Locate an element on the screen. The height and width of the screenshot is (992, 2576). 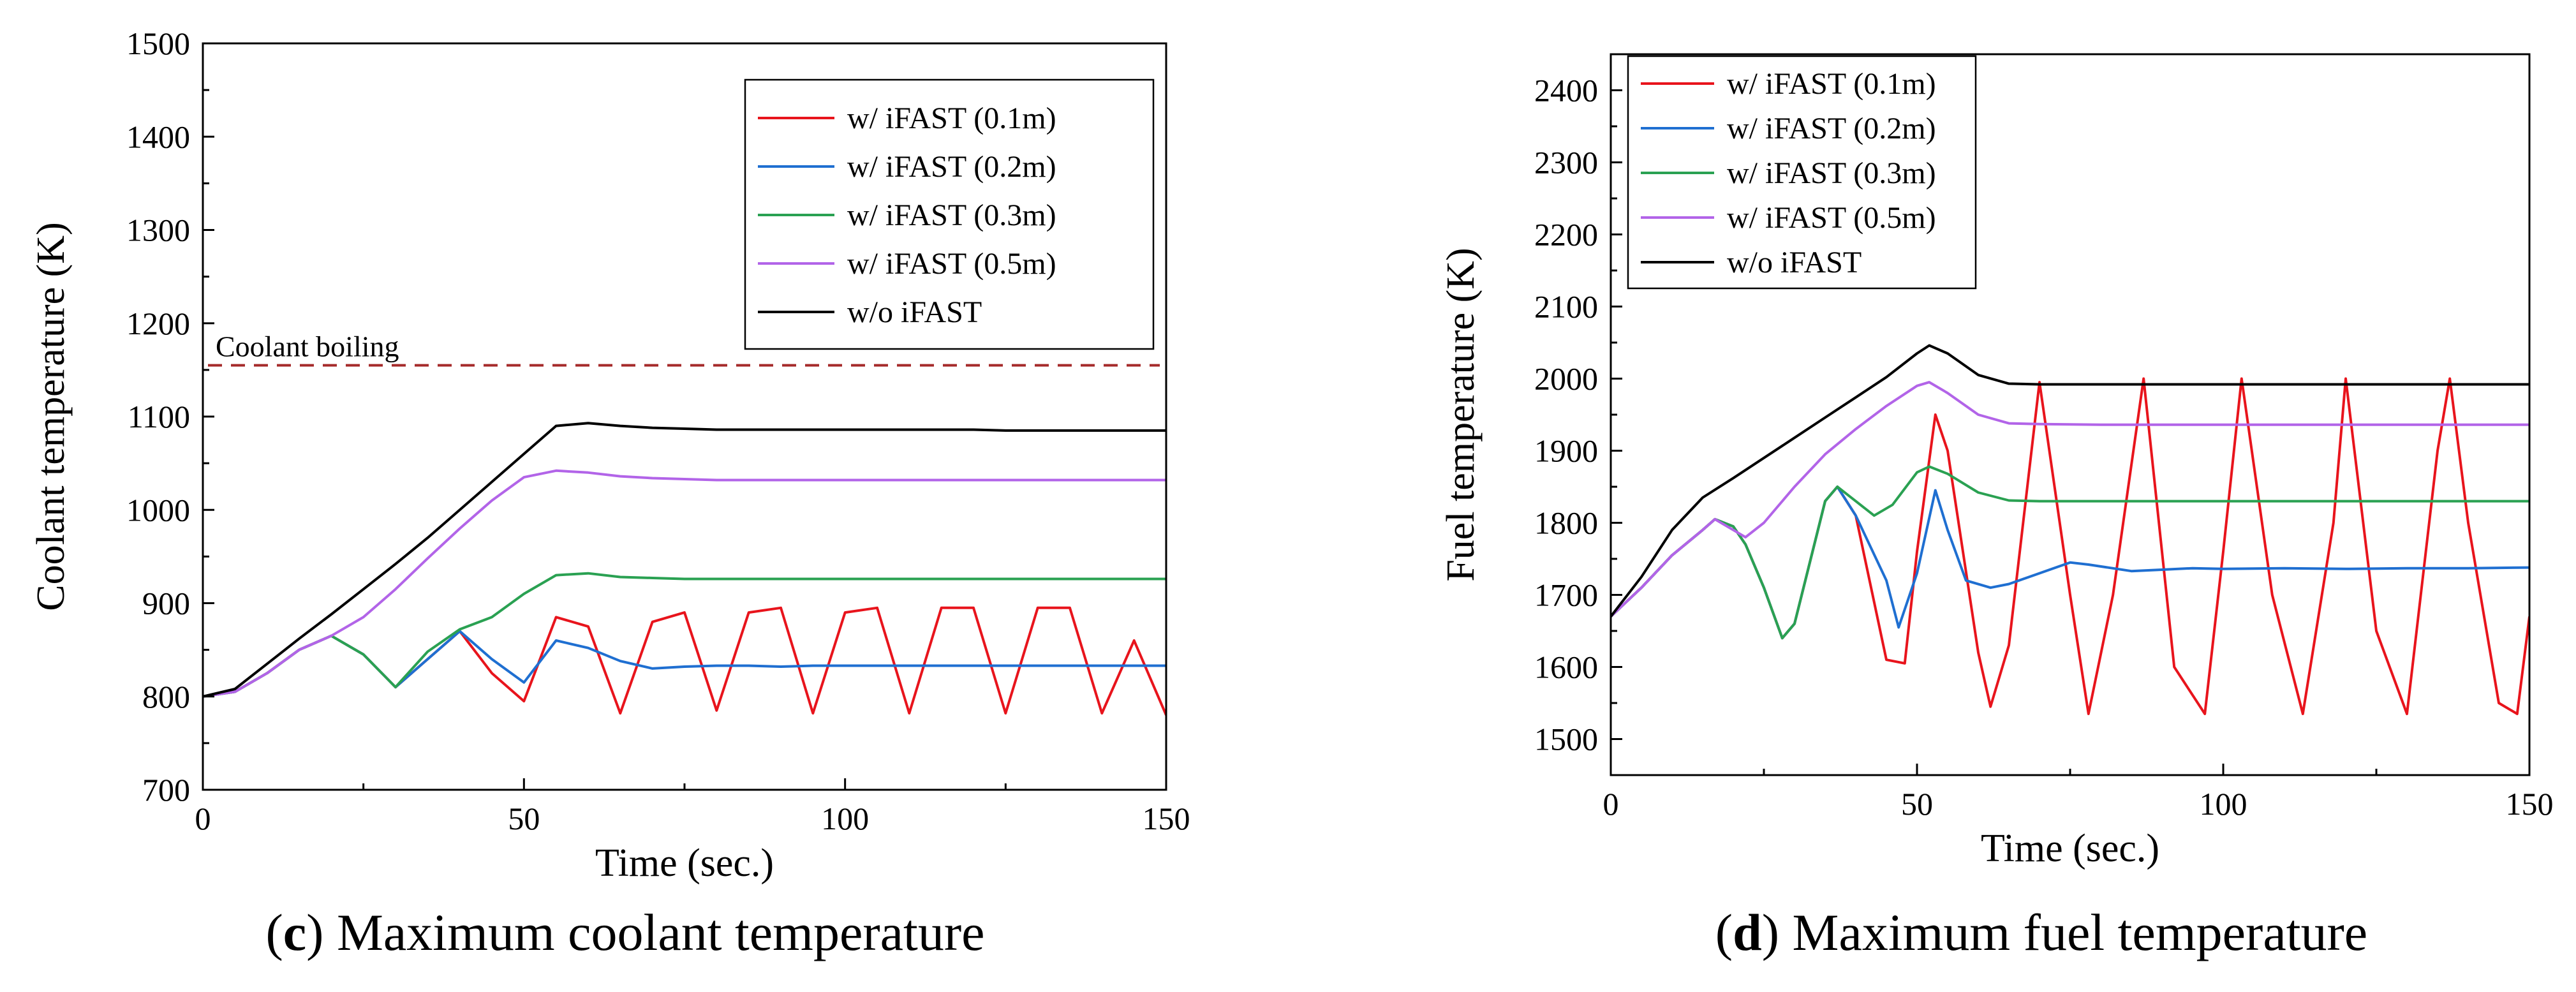
y-tick-label: 1600 is located at coordinates (1566, 667).